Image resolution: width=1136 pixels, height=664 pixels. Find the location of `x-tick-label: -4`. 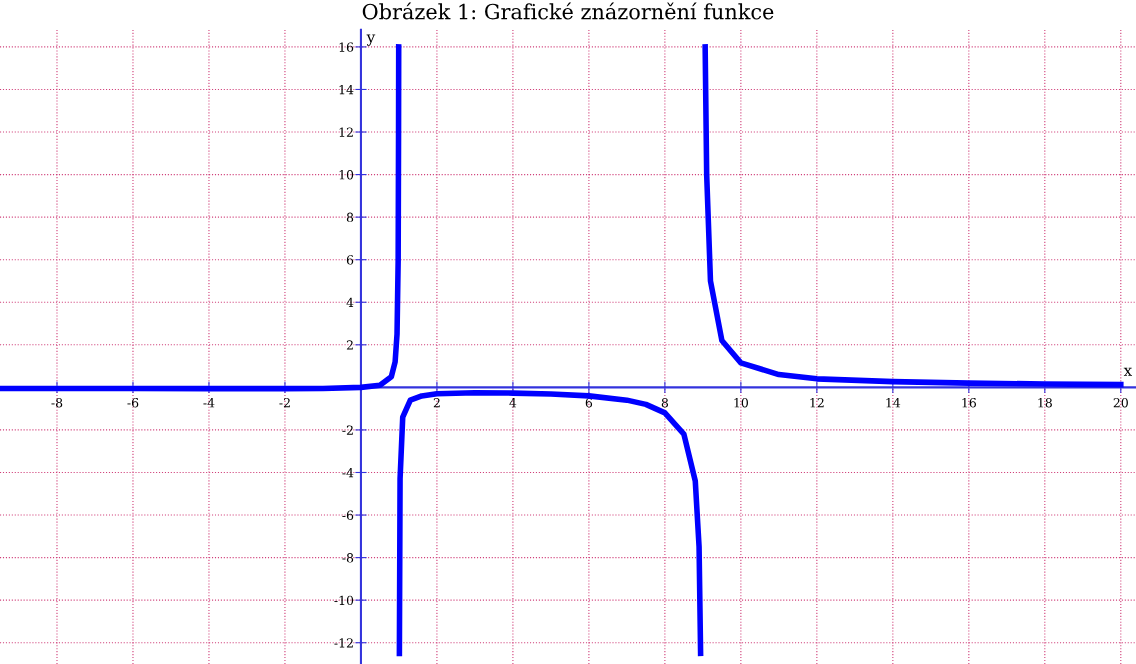

x-tick-label: -4 is located at coordinates (209, 403).